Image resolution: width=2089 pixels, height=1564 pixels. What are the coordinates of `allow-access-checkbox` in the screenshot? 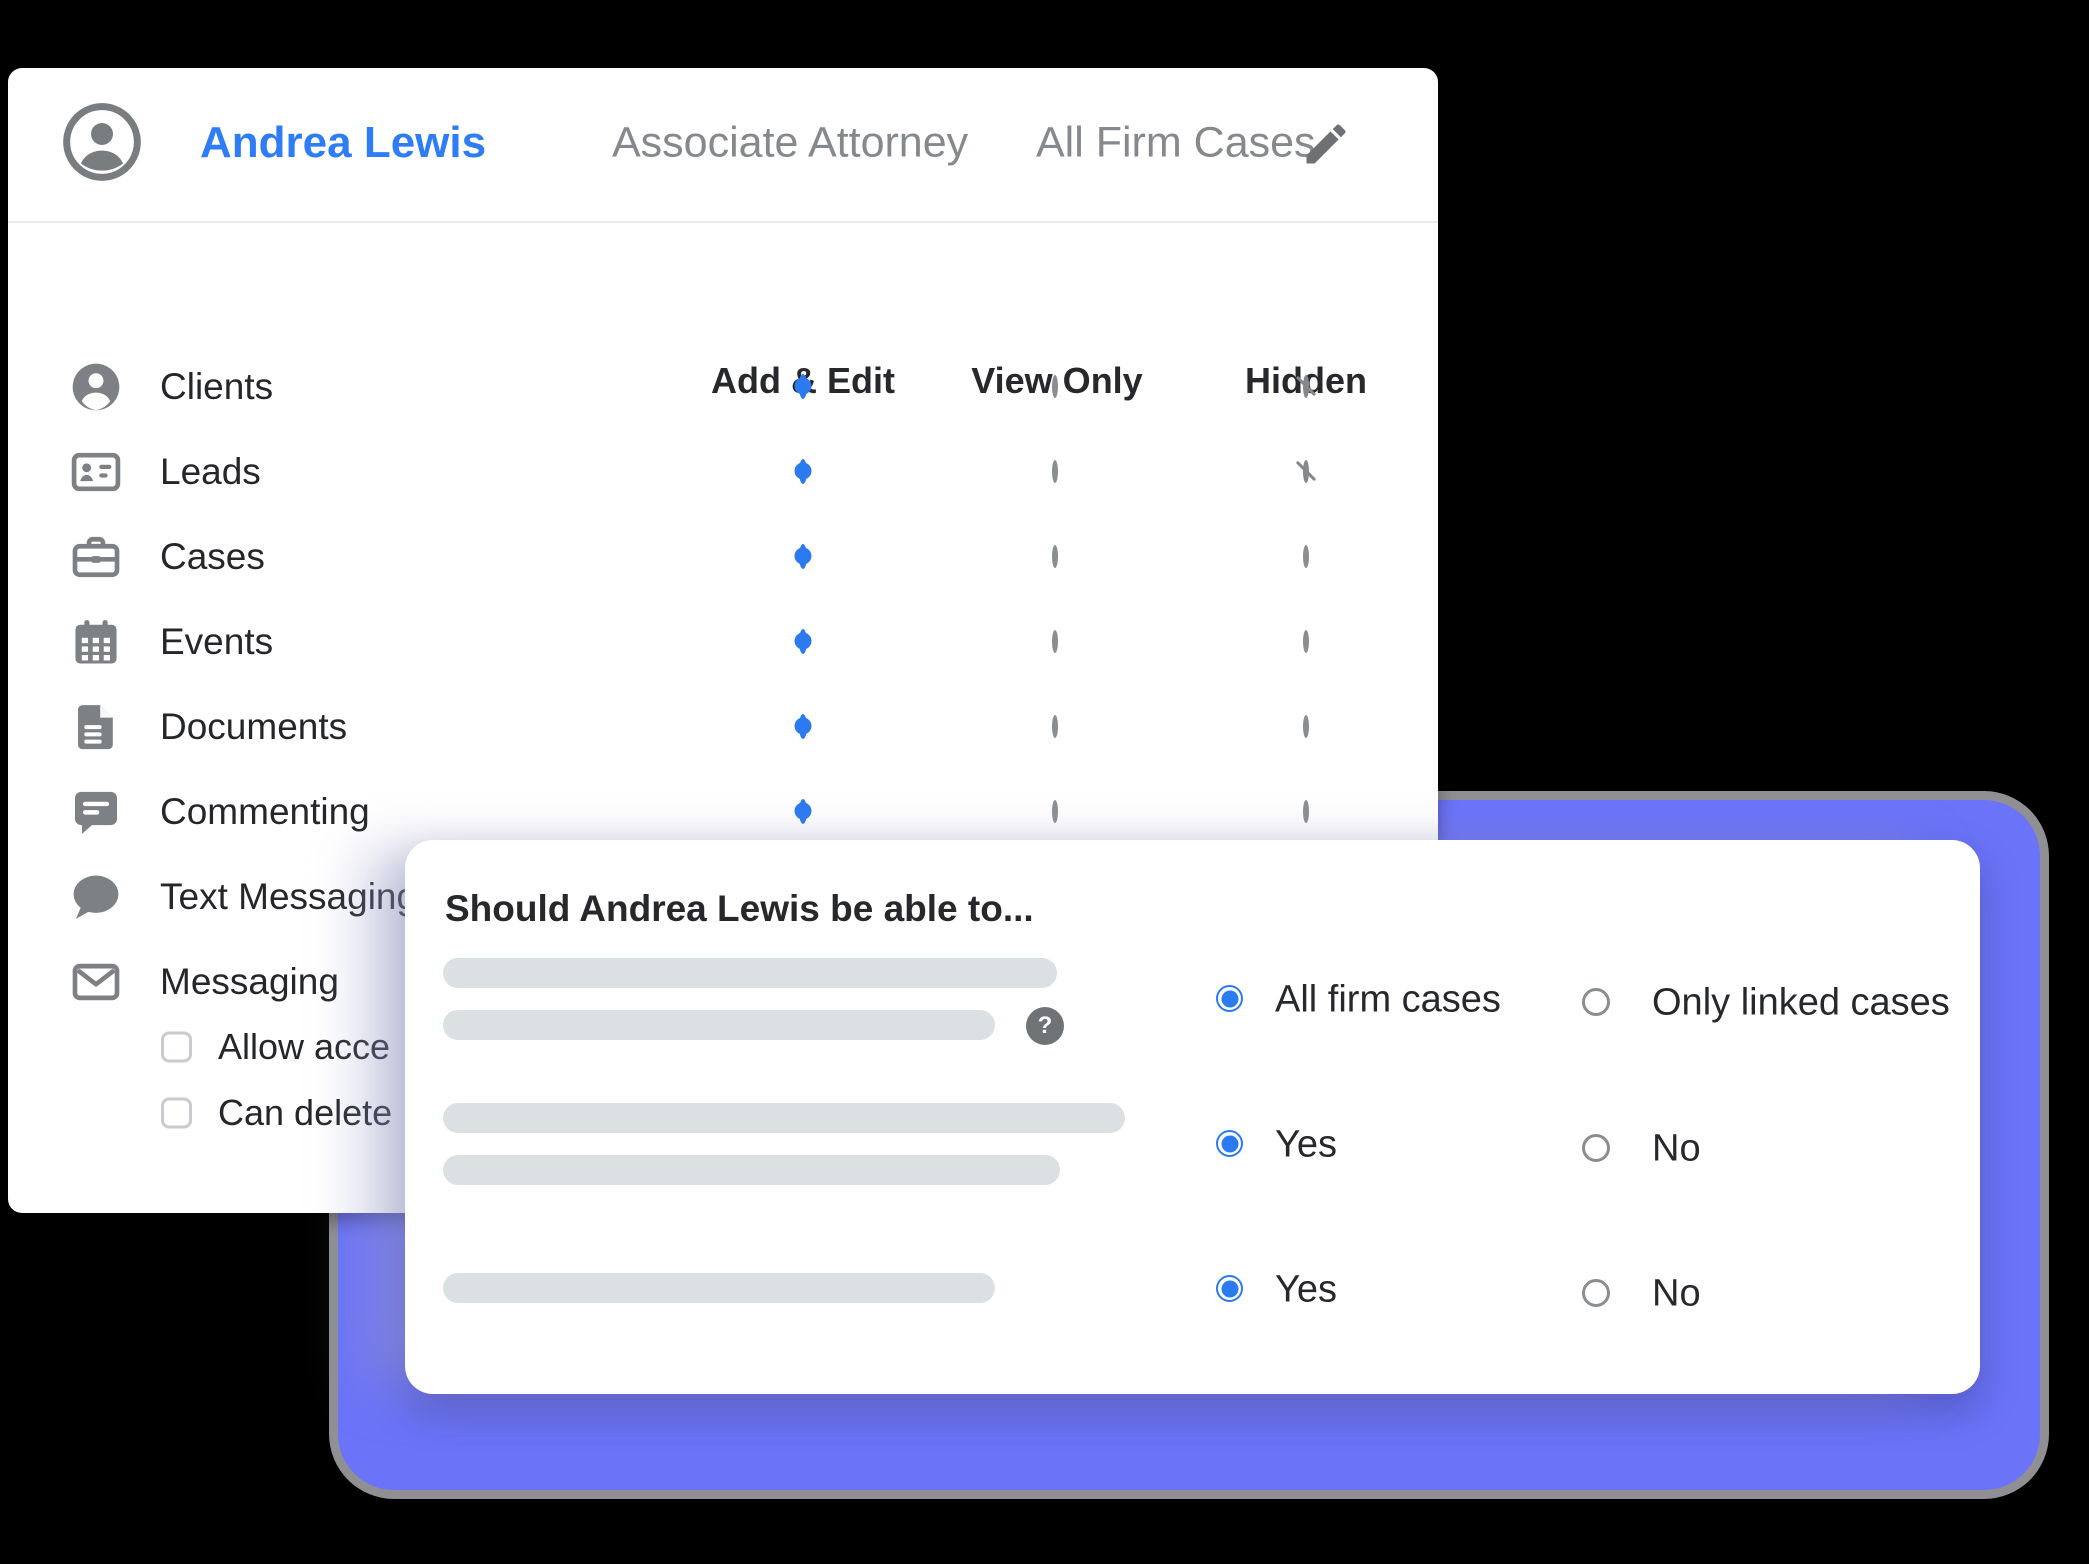 It's located at (176, 1047).